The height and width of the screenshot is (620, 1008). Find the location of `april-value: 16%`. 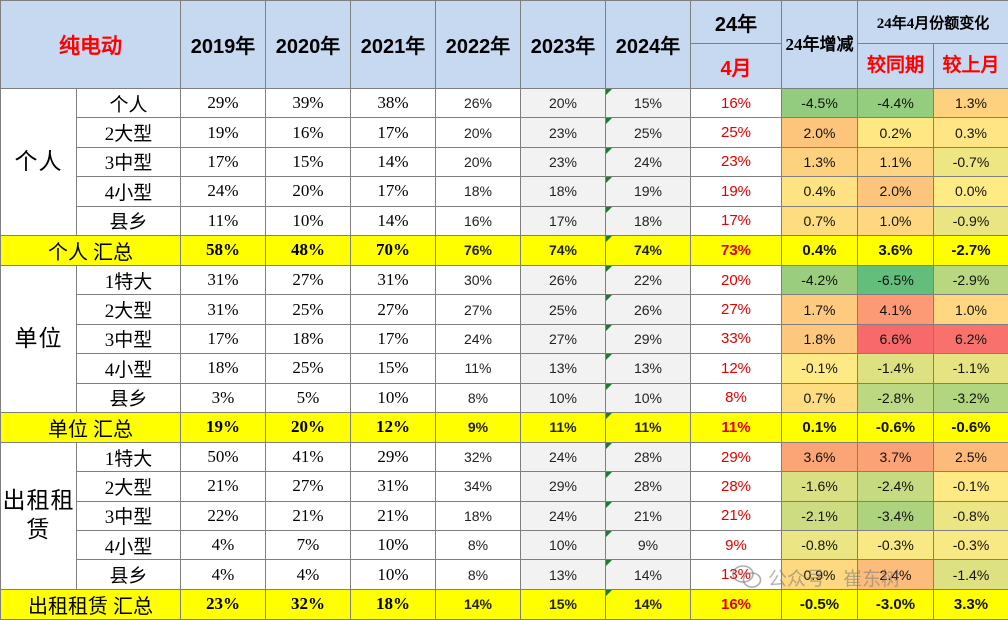

april-value: 16% is located at coordinates (736, 103).